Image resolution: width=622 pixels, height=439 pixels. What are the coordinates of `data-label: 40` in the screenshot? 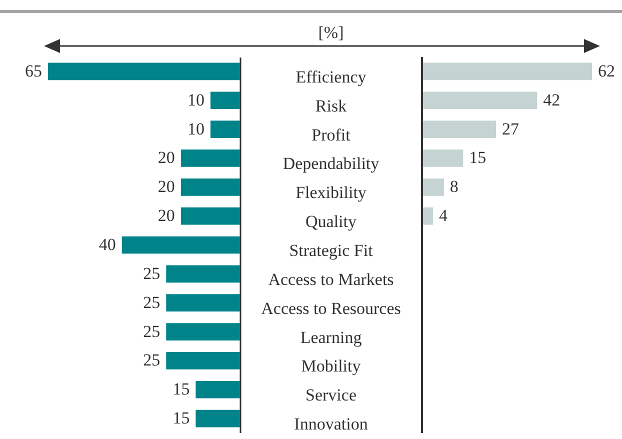 It's located at (107, 244).